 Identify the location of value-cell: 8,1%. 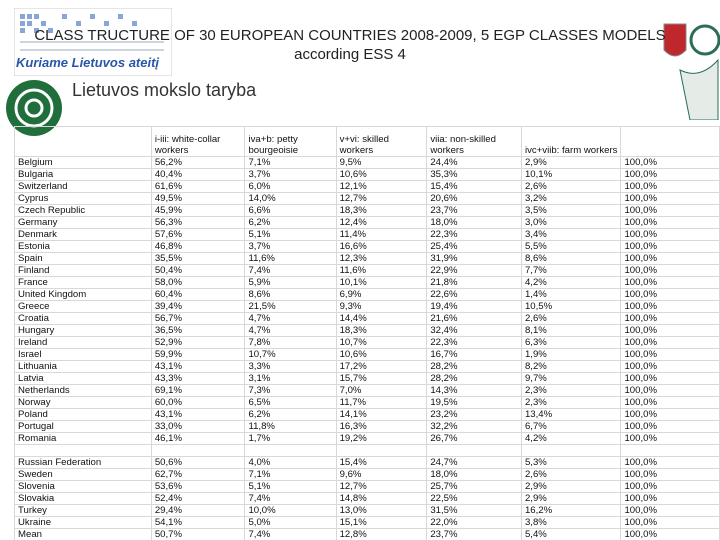
(571, 330).